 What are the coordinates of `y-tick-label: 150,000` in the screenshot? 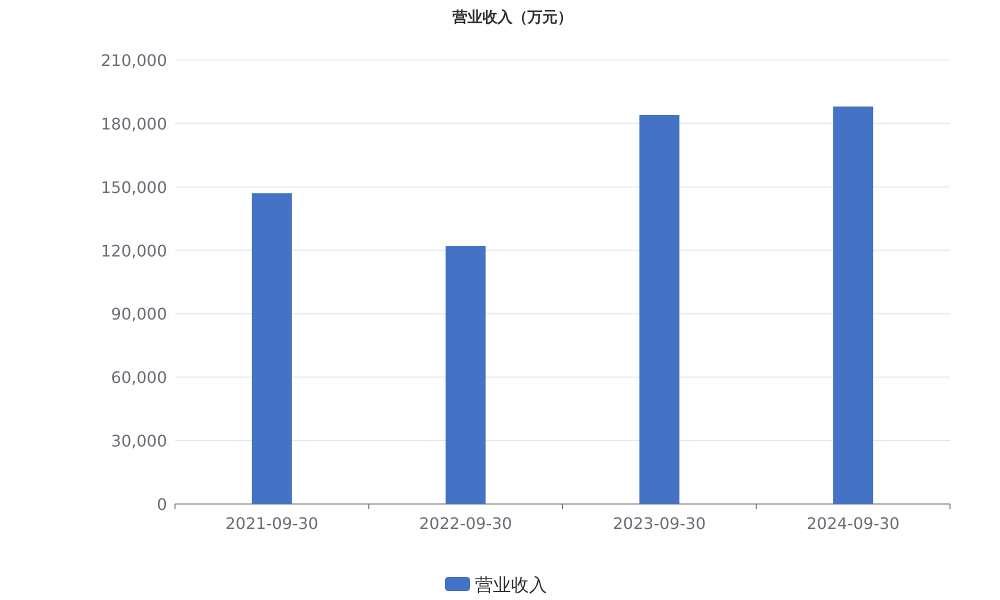 It's located at (133, 187).